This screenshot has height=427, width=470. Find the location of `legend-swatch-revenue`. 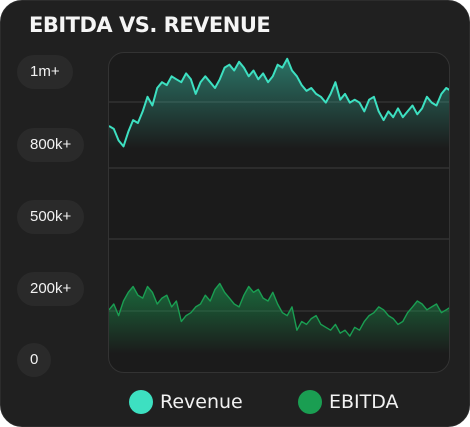

legend-swatch-revenue is located at coordinates (141, 402).